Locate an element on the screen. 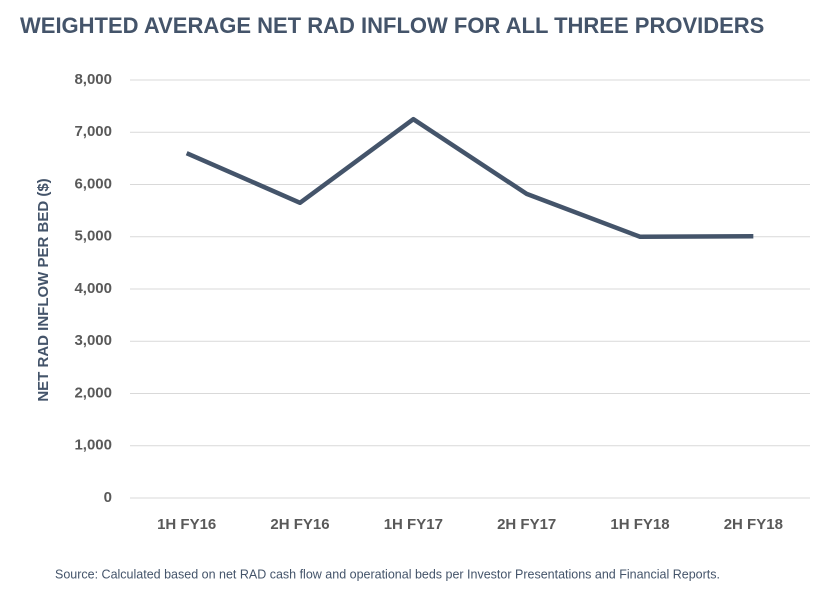 This screenshot has width=832, height=597. x-tick-label: 2H FY16 is located at coordinates (299, 524).